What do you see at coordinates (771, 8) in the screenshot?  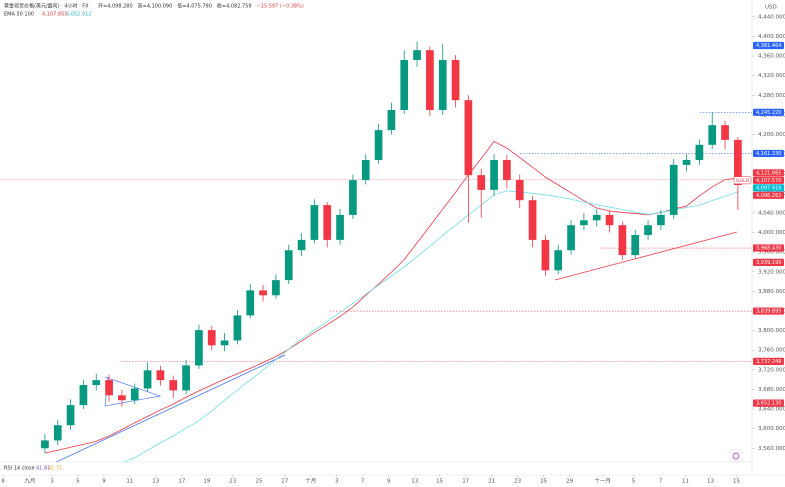 I see `currency: USD` at bounding box center [771, 8].